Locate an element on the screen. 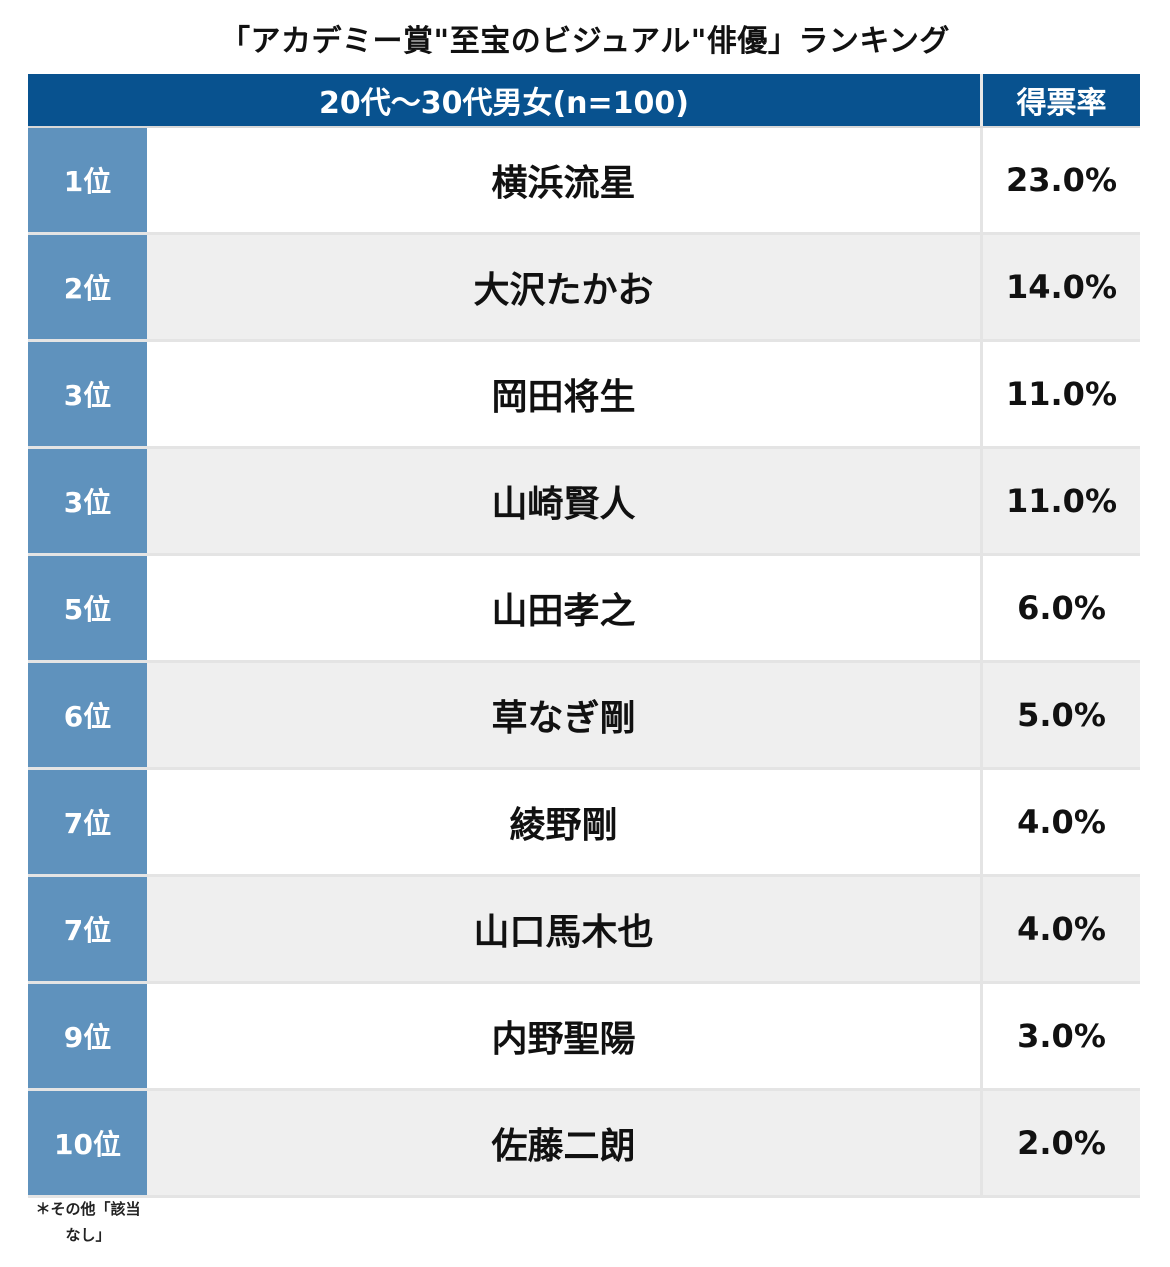  table-row: 7位 山口馬木也 4.0% is located at coordinates (584, 930).